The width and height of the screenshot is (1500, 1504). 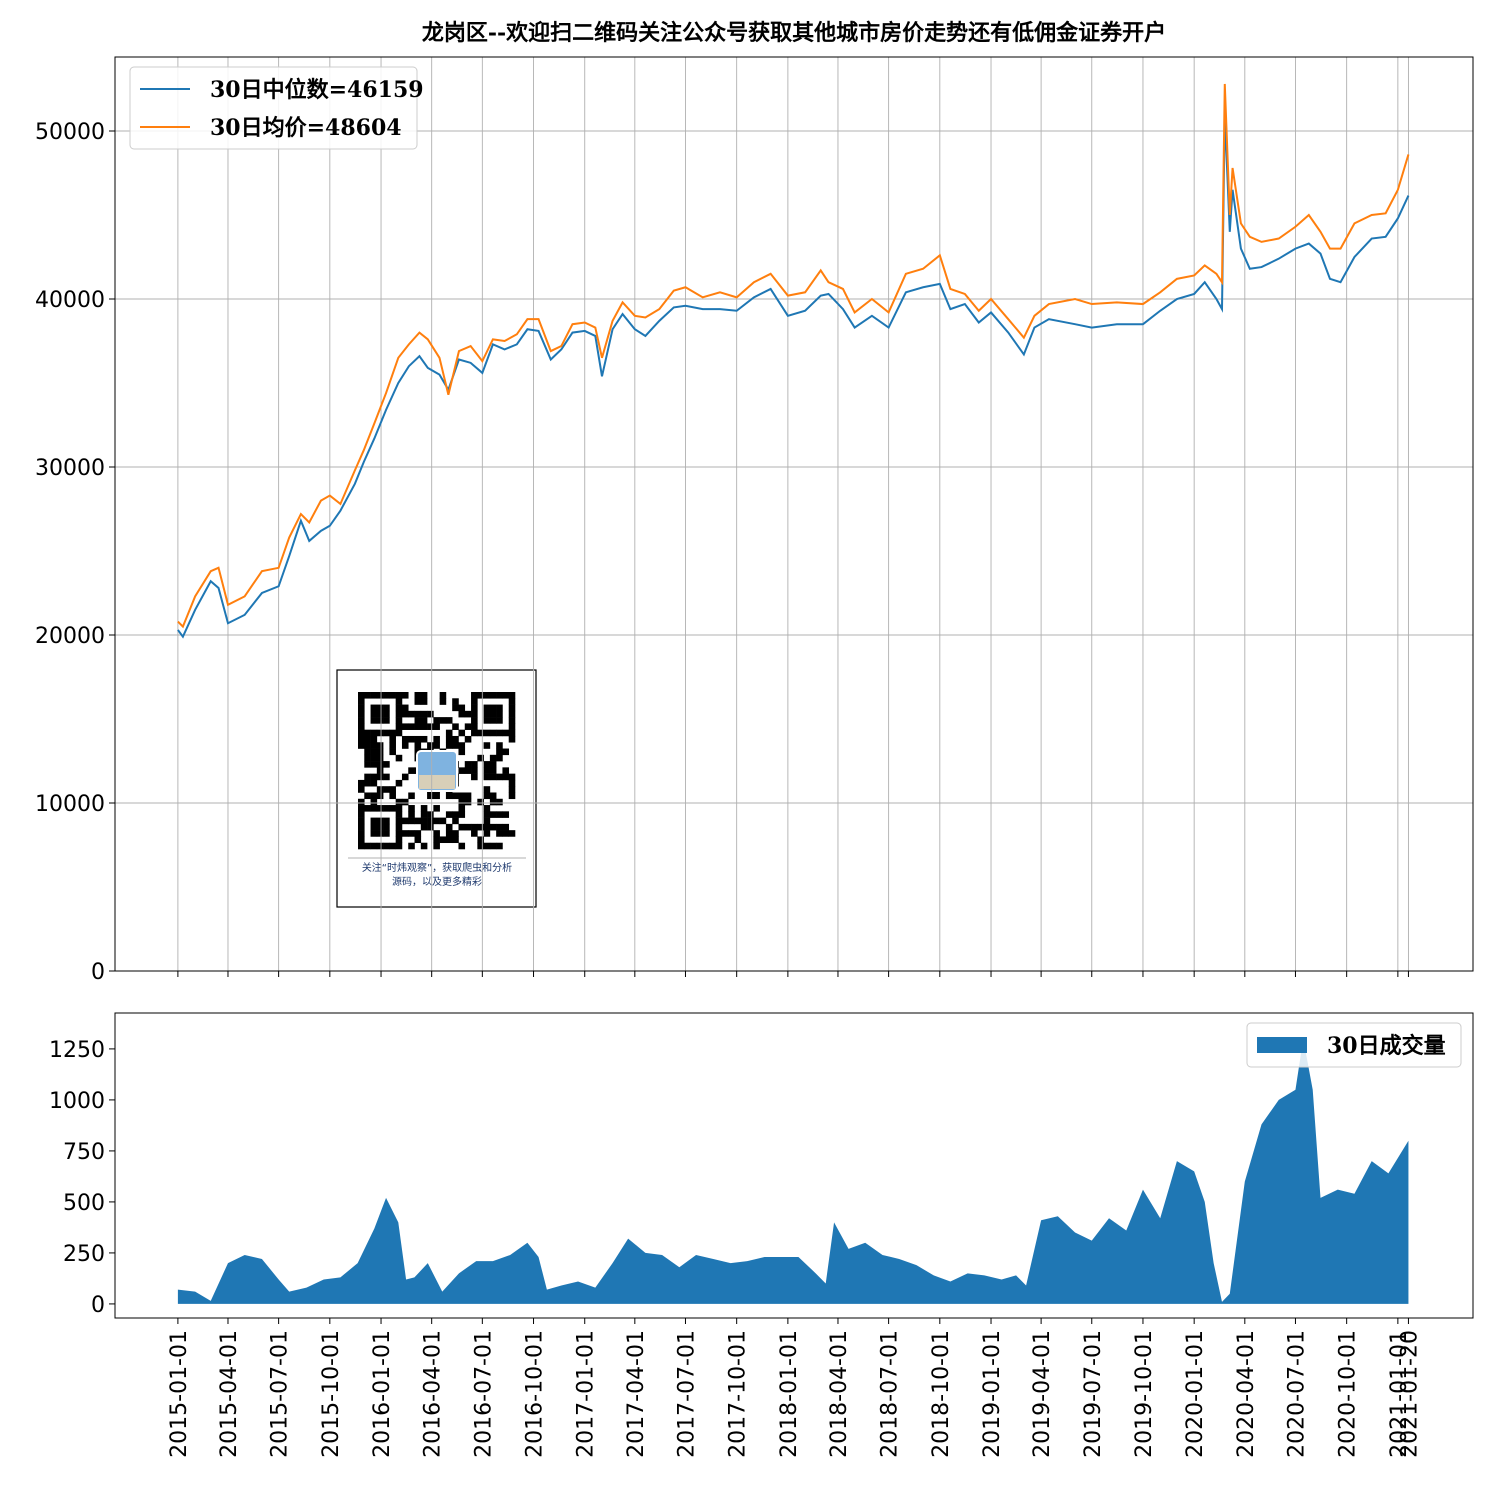 What do you see at coordinates (98, 1305) in the screenshot?
I see `y-tick-label: 0` at bounding box center [98, 1305].